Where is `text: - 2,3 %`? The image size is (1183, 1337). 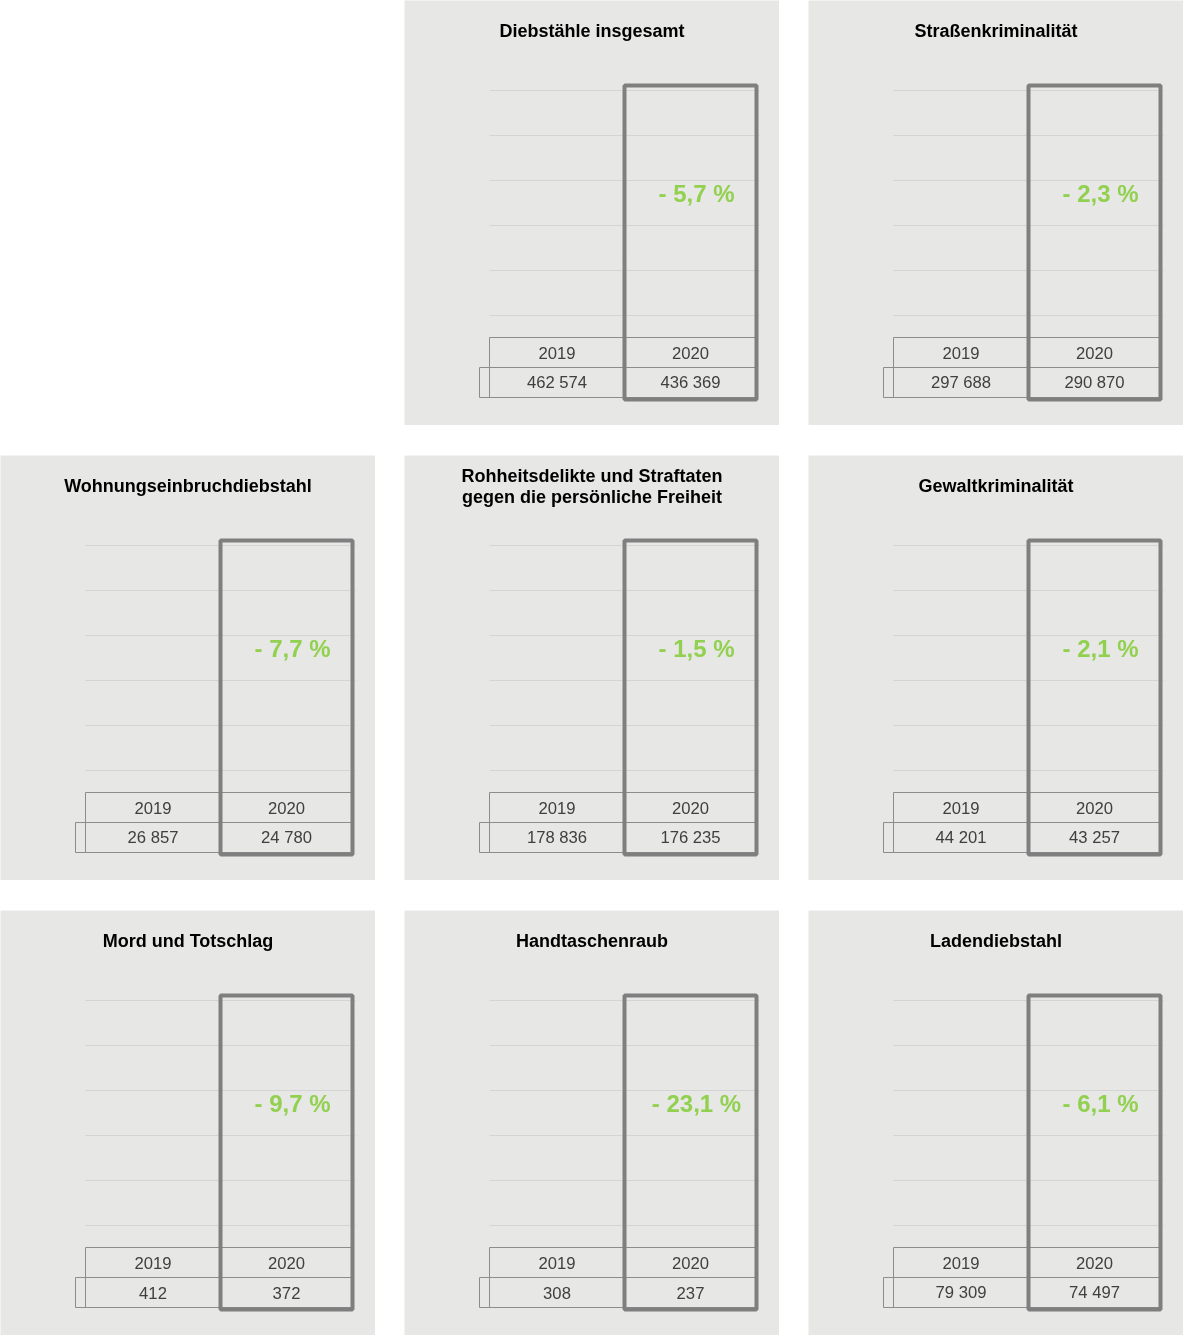
text: - 2,3 % is located at coordinates (1100, 193).